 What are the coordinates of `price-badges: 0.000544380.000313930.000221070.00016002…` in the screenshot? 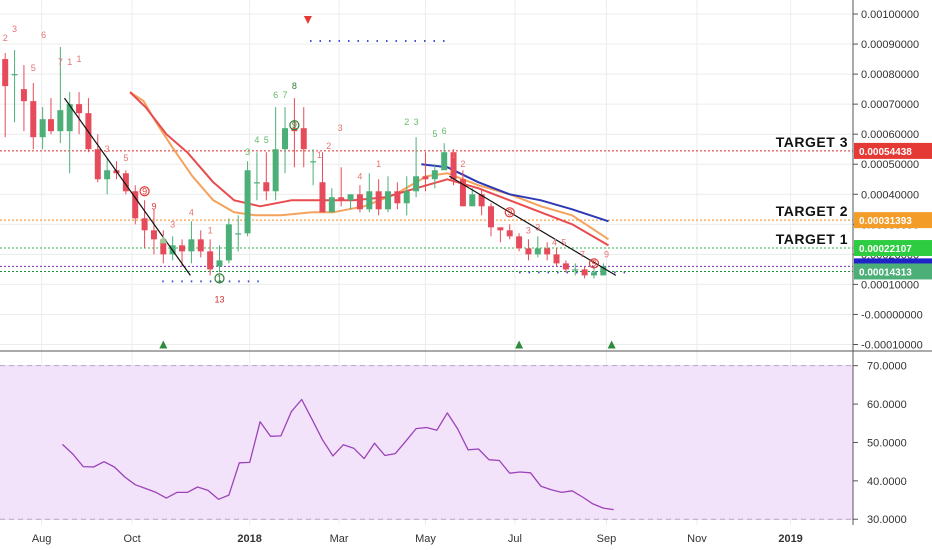 It's located at (893, 211).